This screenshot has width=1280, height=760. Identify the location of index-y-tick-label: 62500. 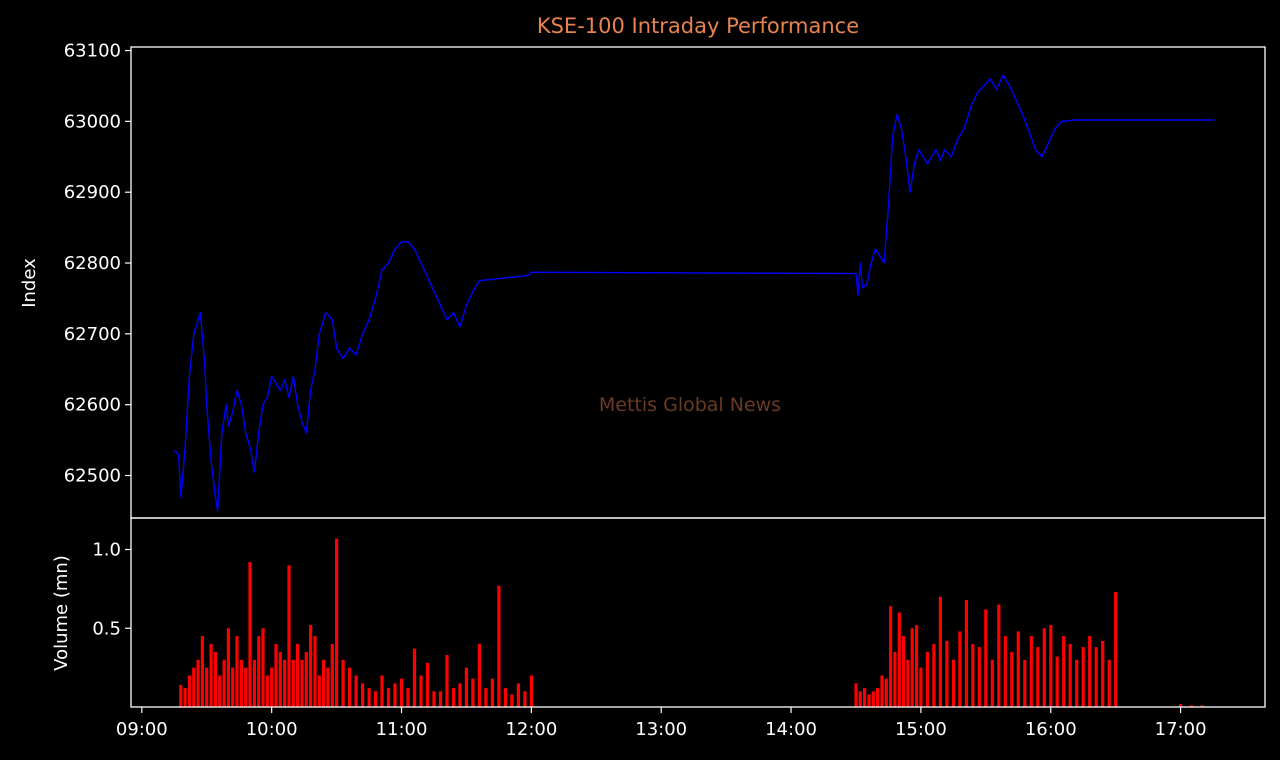
(92, 476).